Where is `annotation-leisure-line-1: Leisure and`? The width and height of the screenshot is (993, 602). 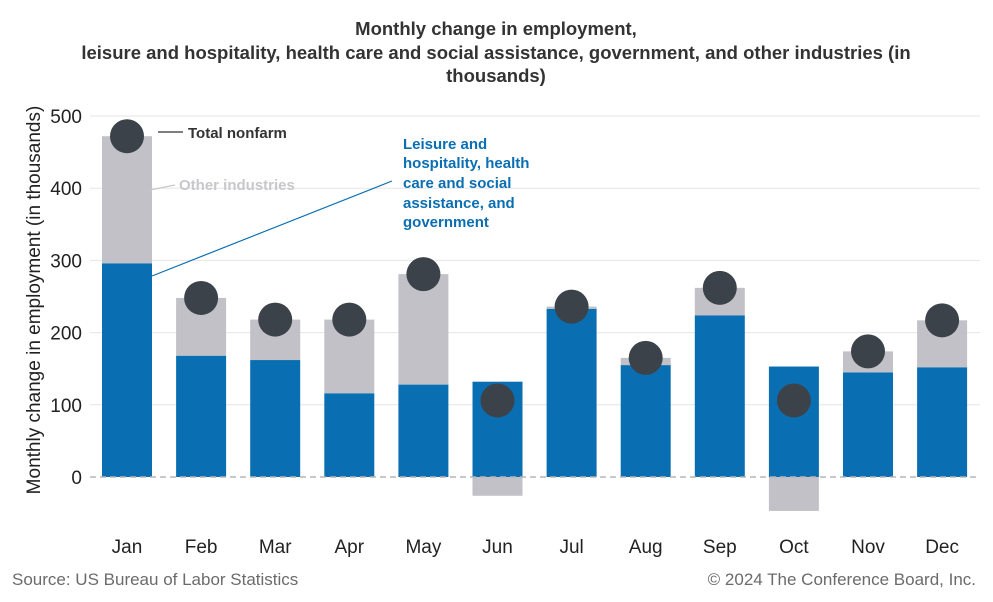 annotation-leisure-line-1: Leisure and is located at coordinates (445, 144).